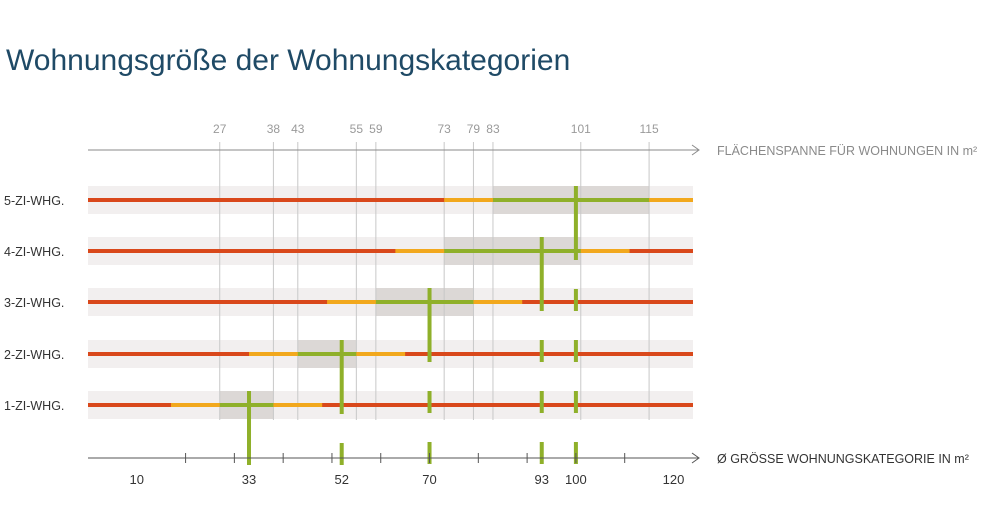 The height and width of the screenshot is (516, 1000). What do you see at coordinates (274, 129) in the screenshot?
I see `top-tick-label: 38` at bounding box center [274, 129].